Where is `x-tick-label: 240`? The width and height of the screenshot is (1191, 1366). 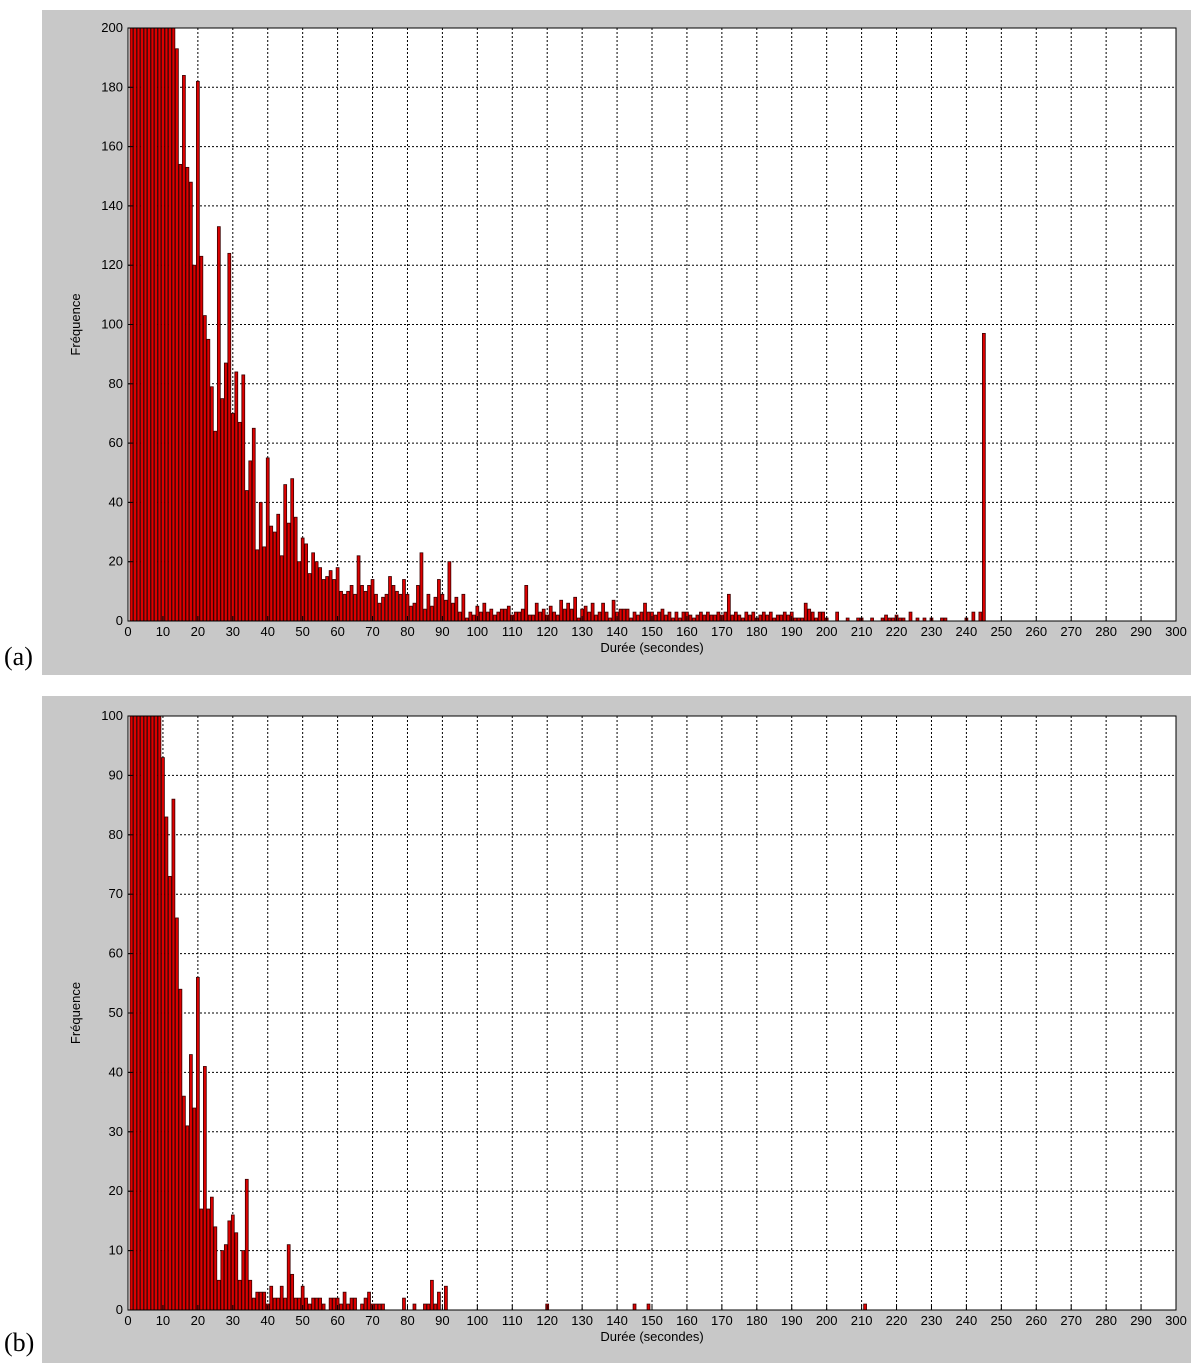
x-tick-label: 240 is located at coordinates (967, 631).